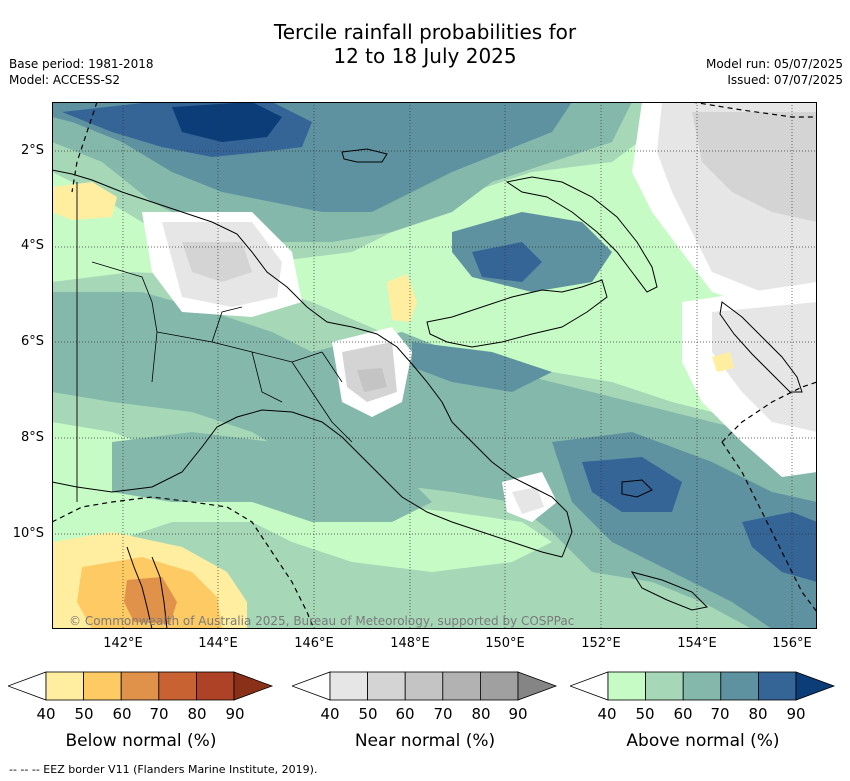 The height and width of the screenshot is (781, 850). Describe the element at coordinates (697, 643) in the screenshot. I see `lon-label-154e: 154°E` at that location.